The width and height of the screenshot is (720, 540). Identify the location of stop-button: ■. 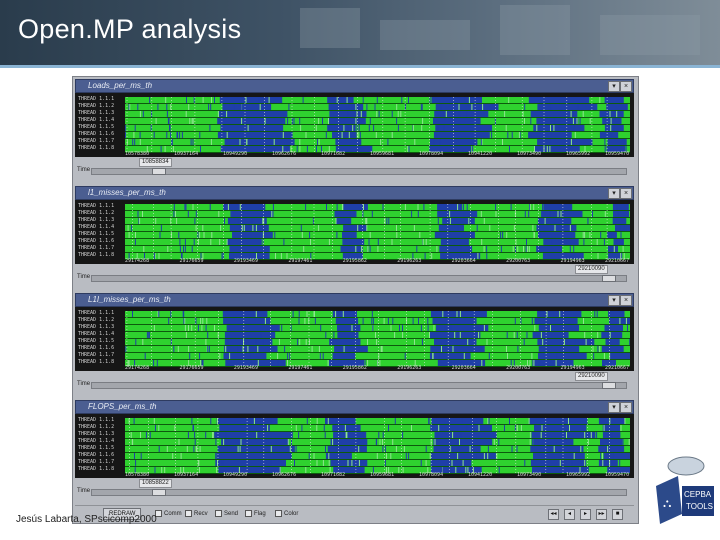
(617, 514).